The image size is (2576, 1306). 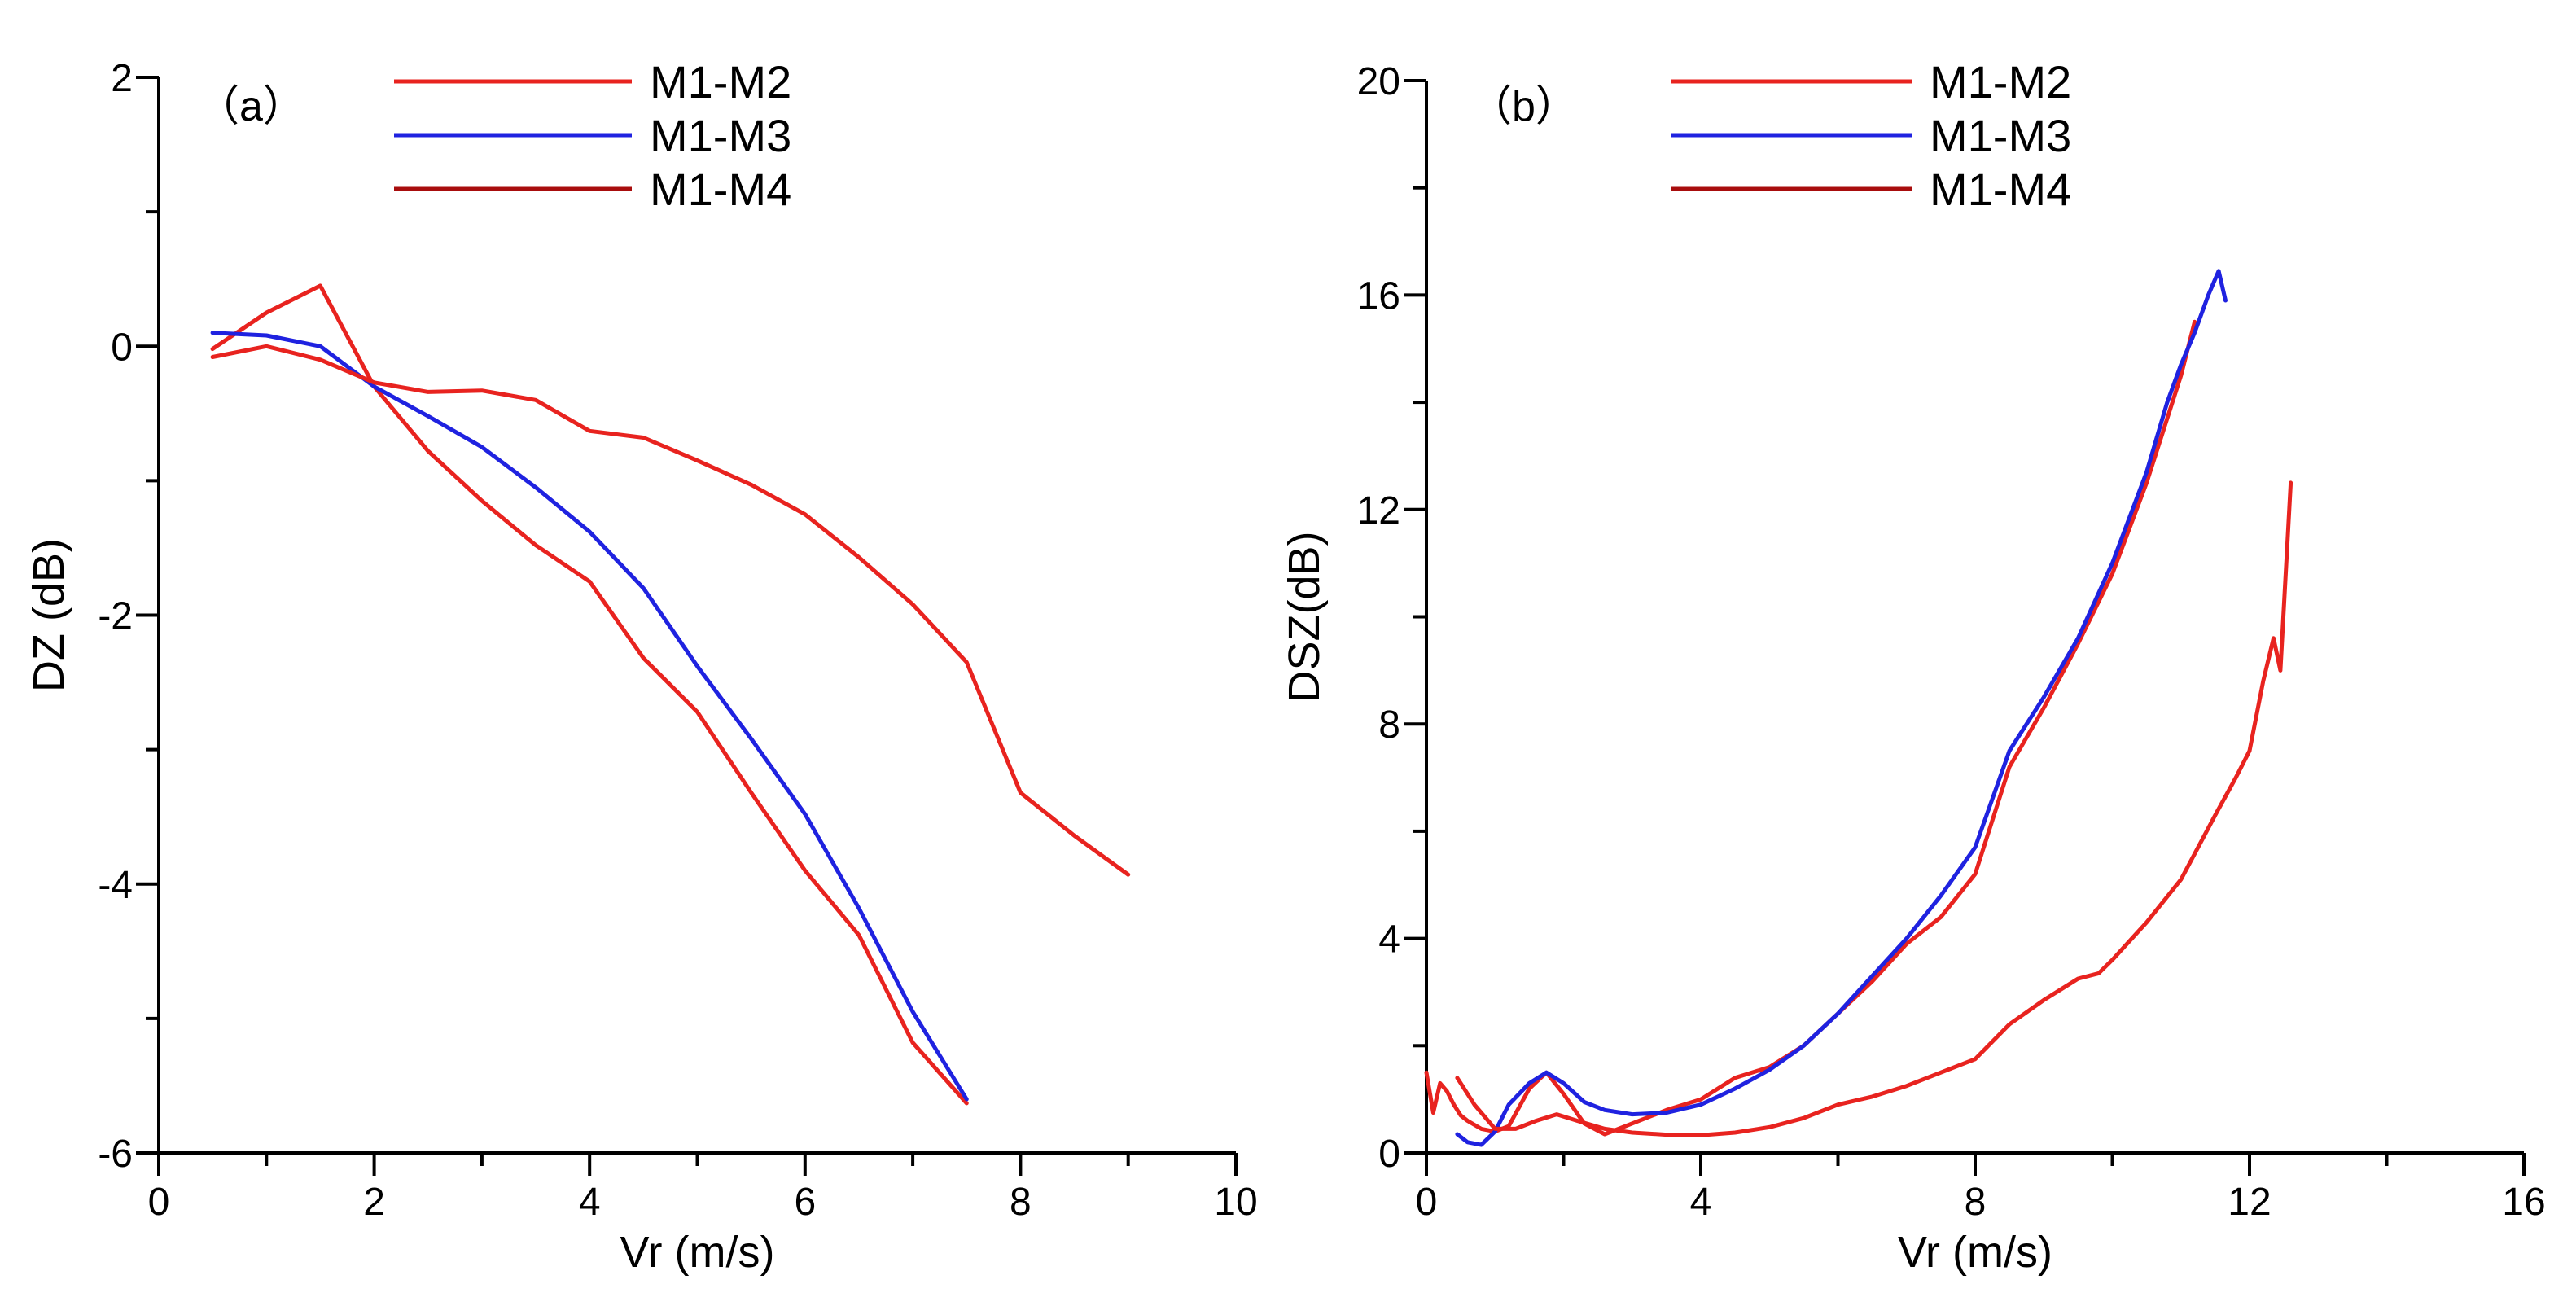 What do you see at coordinates (720, 81) in the screenshot?
I see `panel-a-legend-label-m1-m2: M1-M2` at bounding box center [720, 81].